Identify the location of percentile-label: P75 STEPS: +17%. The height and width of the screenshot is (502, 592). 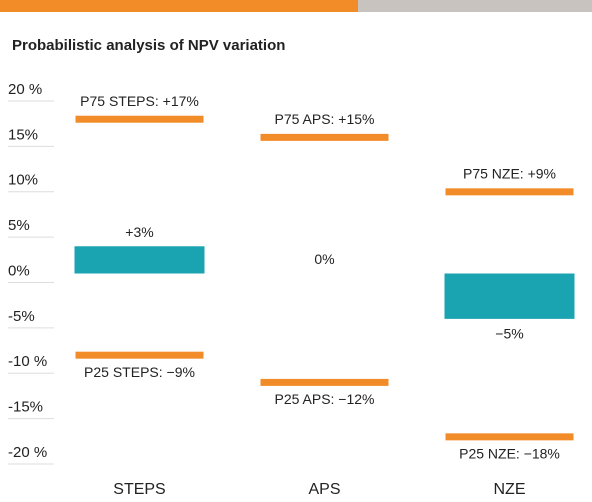
(139, 101).